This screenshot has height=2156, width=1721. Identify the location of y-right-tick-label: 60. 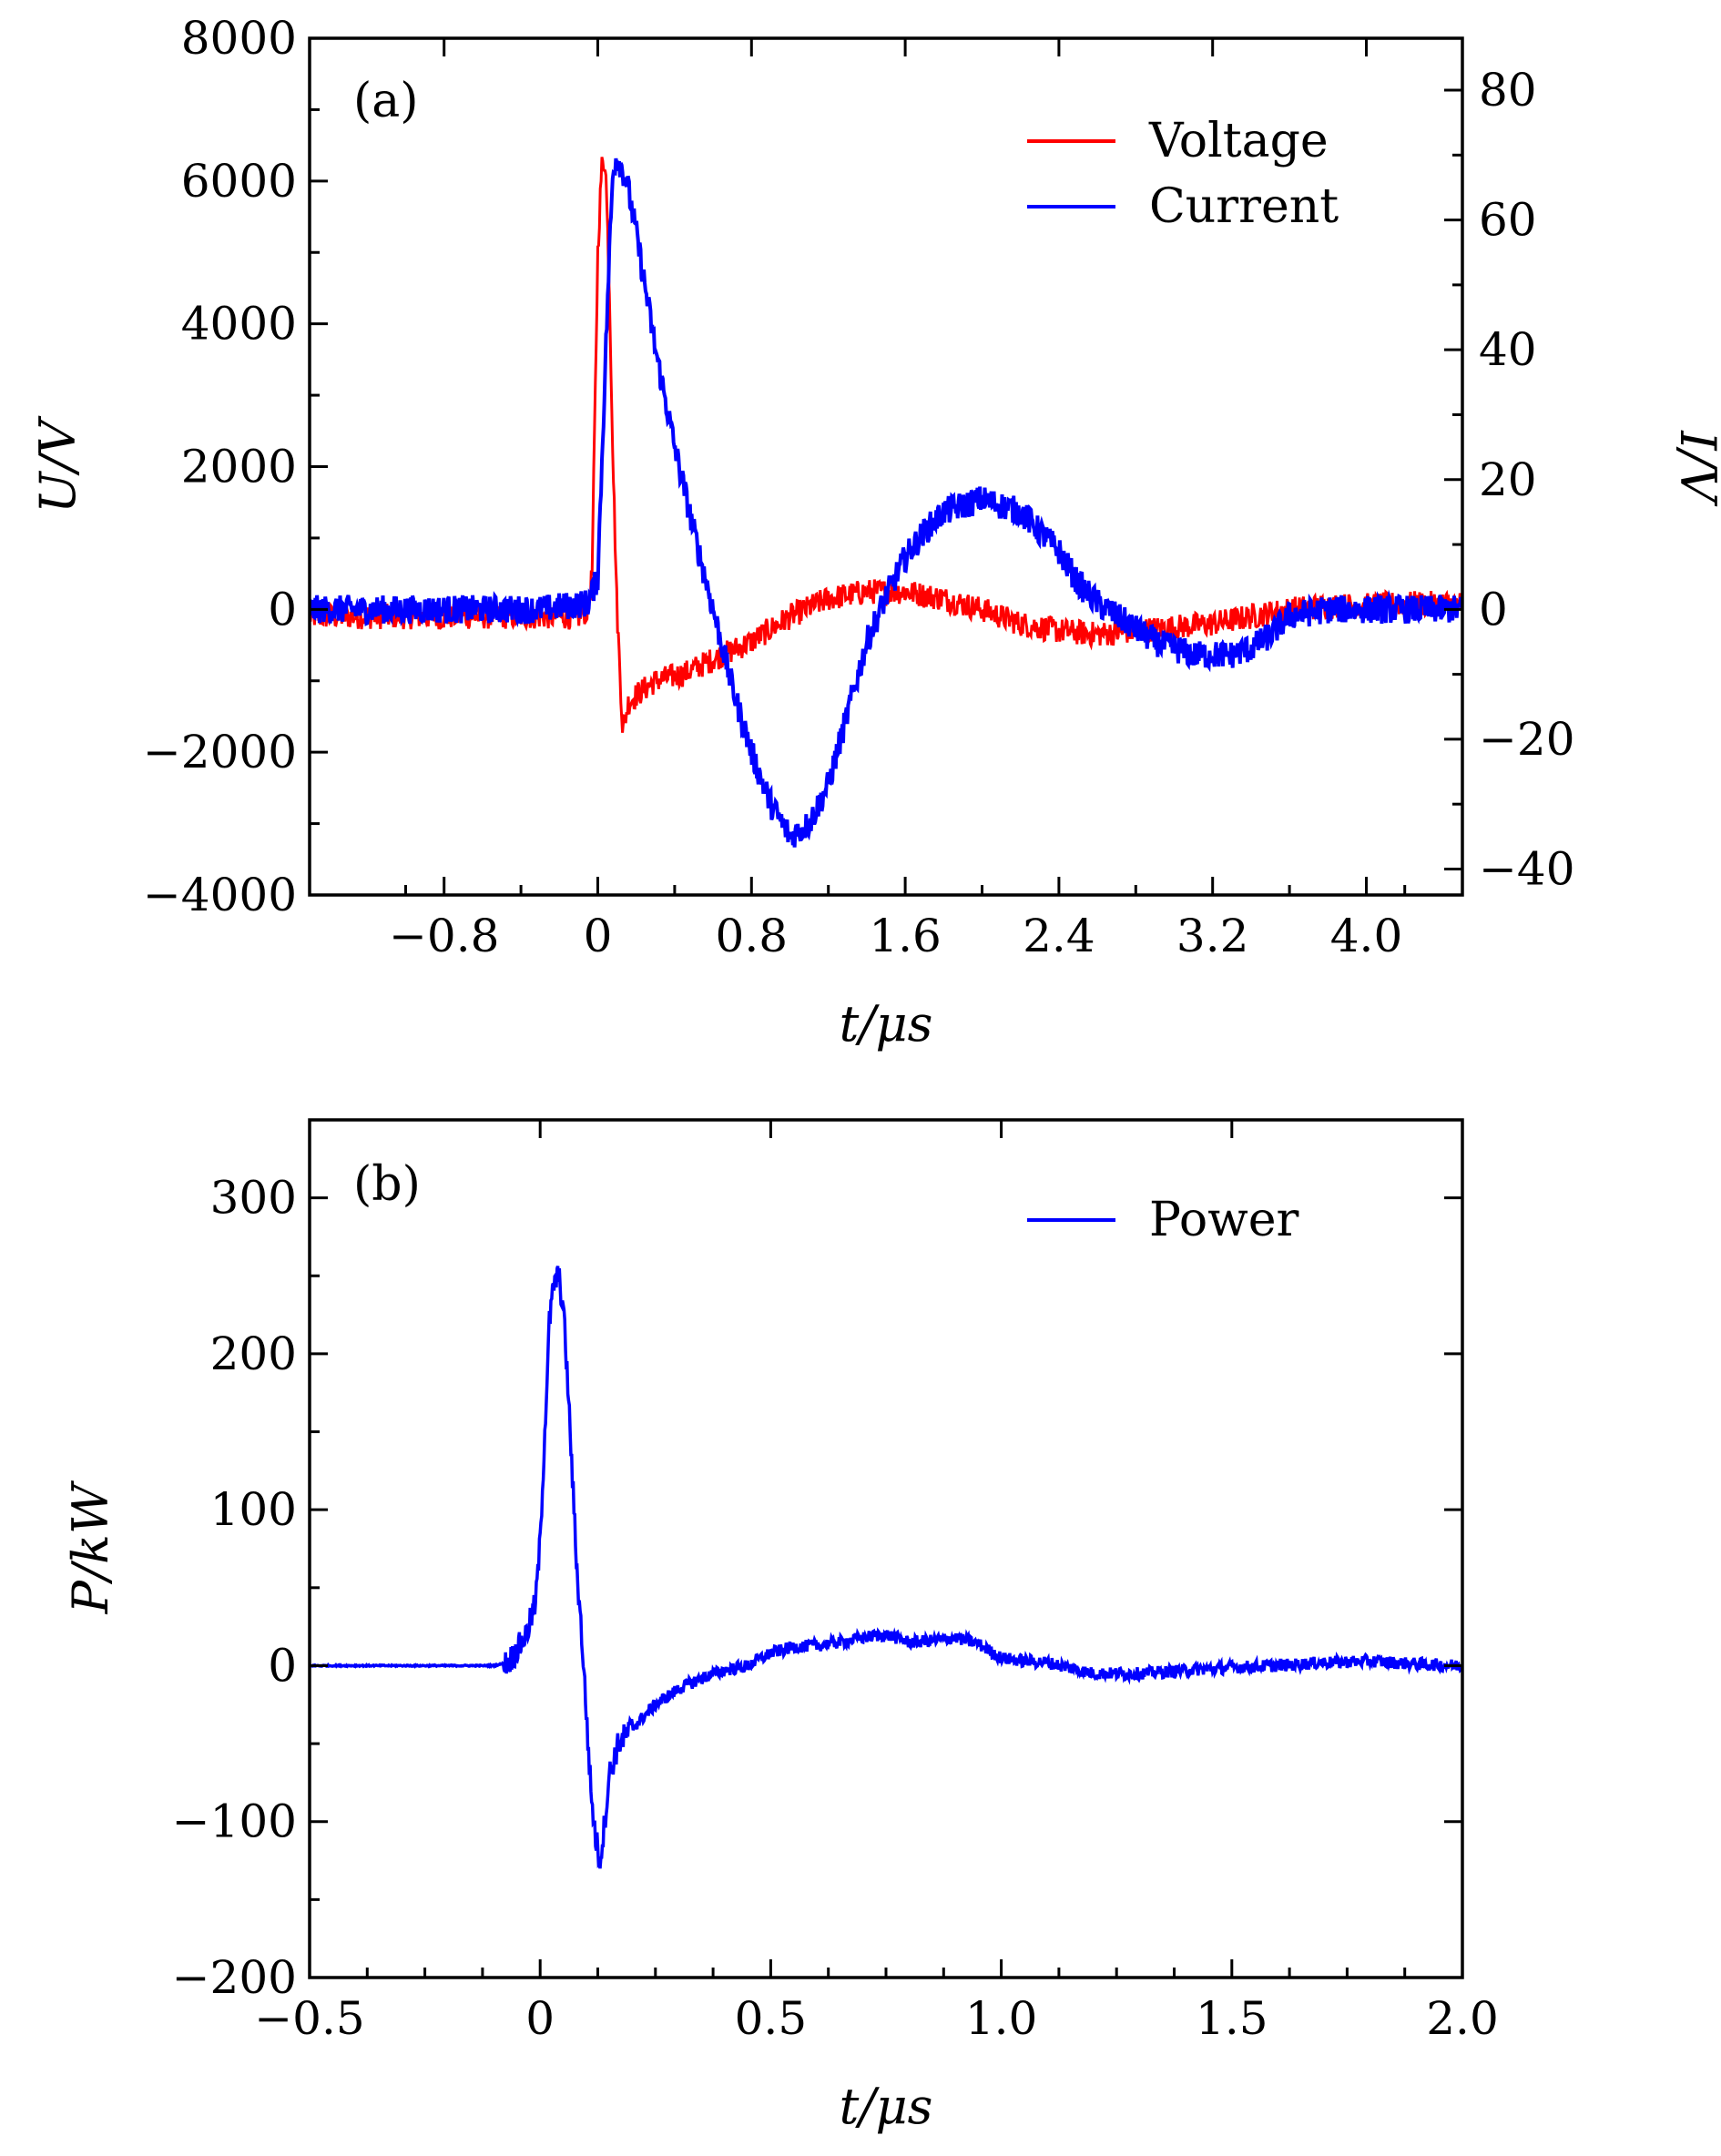
(1508, 221).